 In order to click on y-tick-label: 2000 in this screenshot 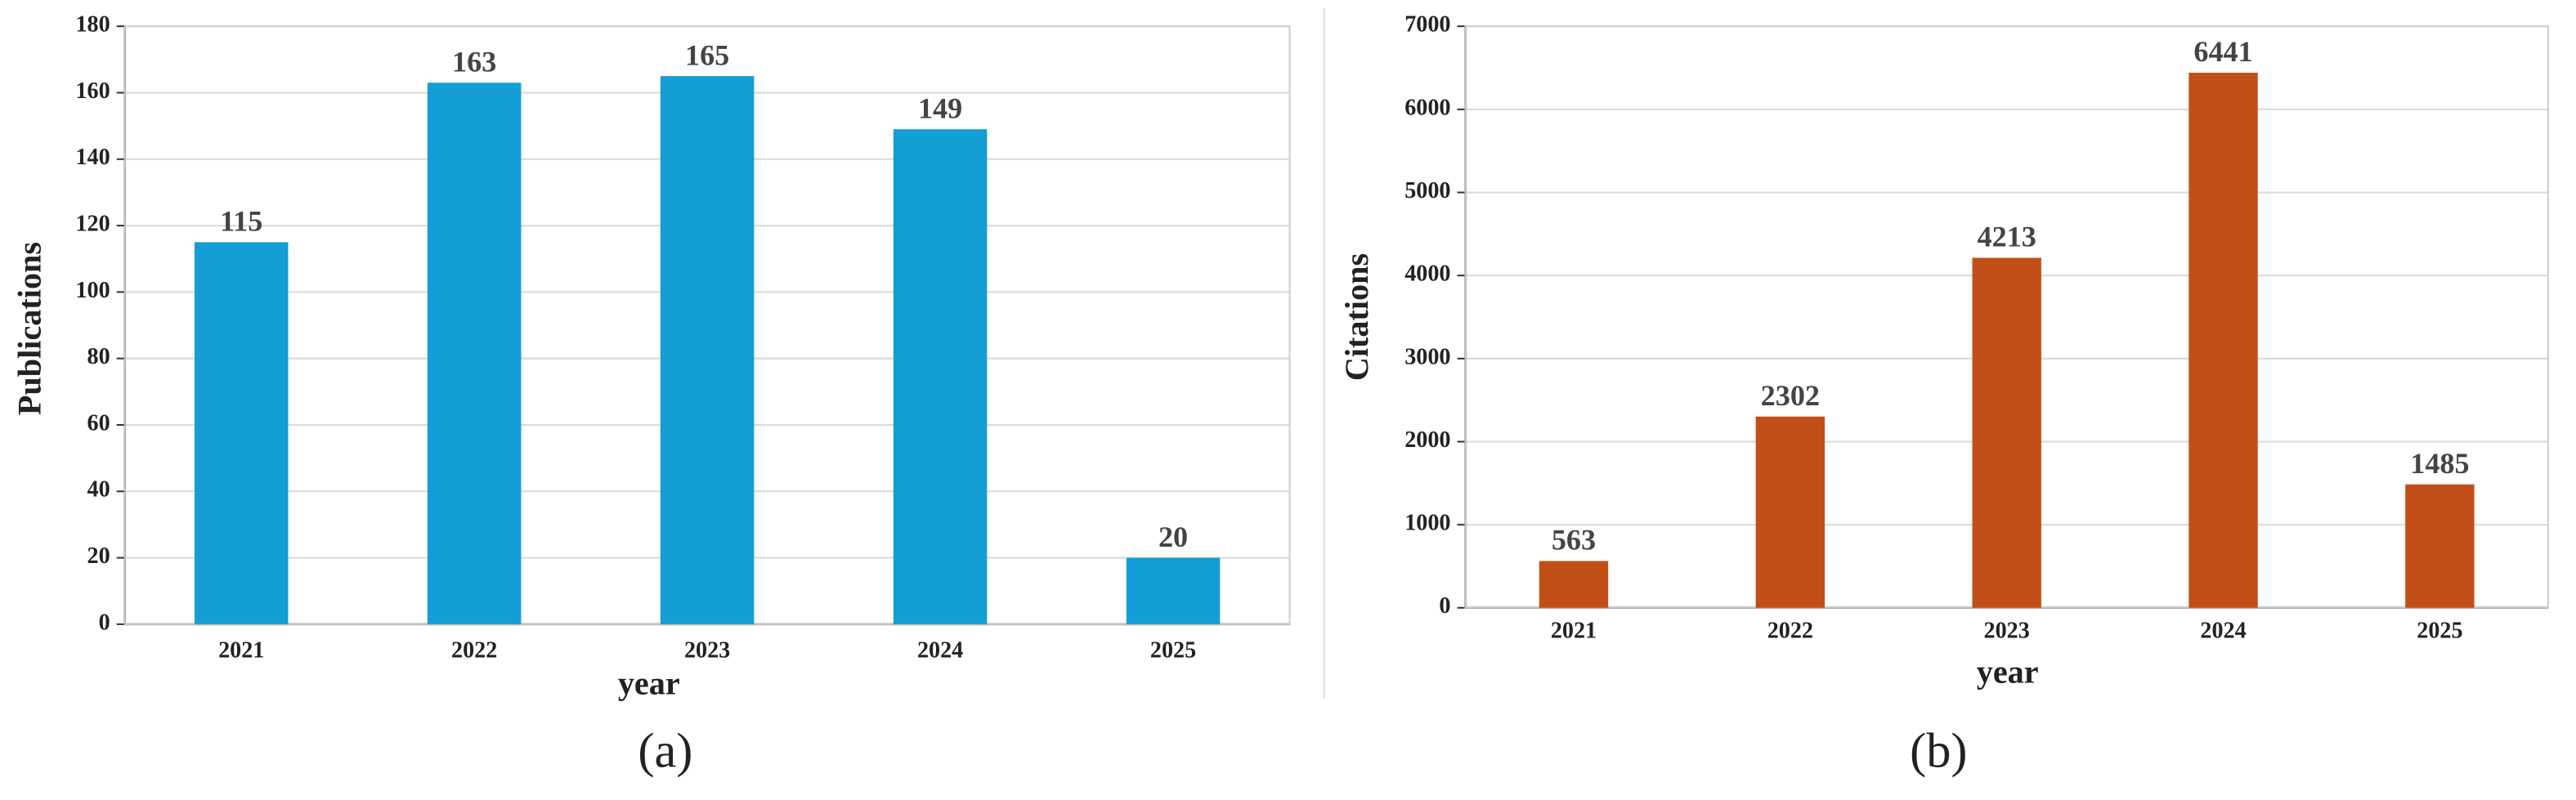, I will do `click(1427, 440)`.